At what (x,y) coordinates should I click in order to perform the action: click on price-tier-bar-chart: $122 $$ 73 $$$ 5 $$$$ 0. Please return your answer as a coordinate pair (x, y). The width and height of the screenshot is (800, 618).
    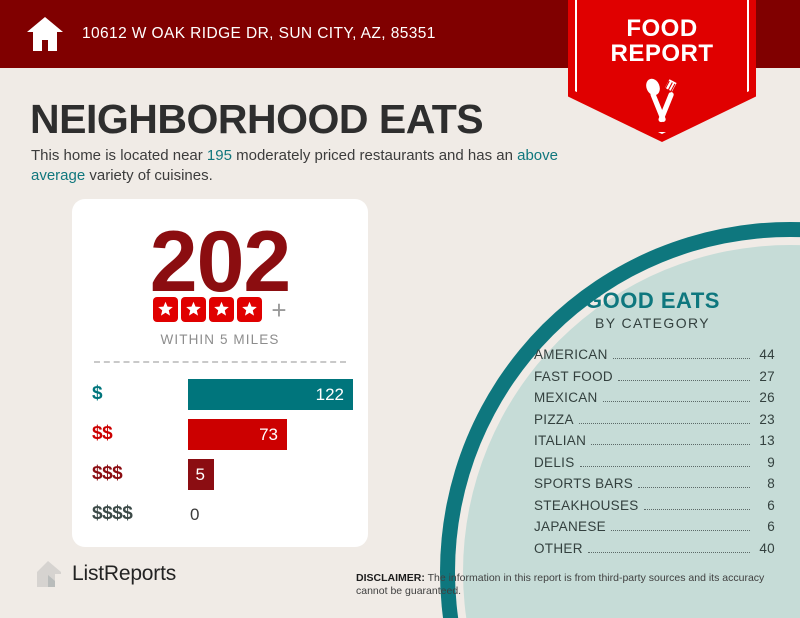
    Looking at the image, I should click on (220, 455).